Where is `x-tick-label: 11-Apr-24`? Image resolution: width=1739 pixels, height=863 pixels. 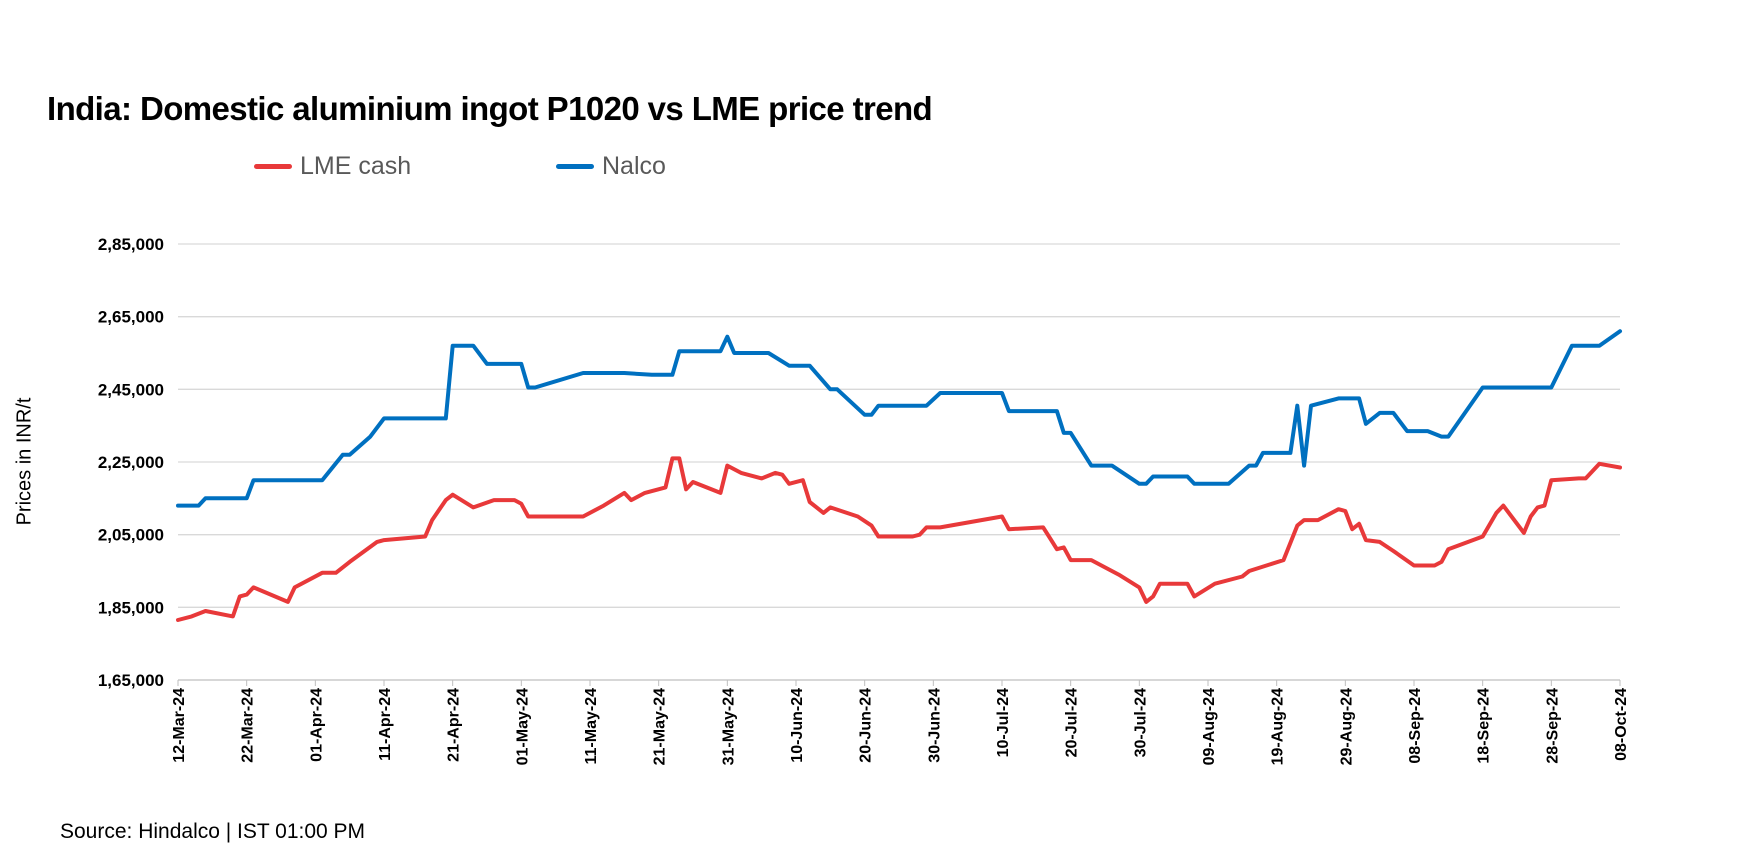
x-tick-label: 11-Apr-24 is located at coordinates (385, 724).